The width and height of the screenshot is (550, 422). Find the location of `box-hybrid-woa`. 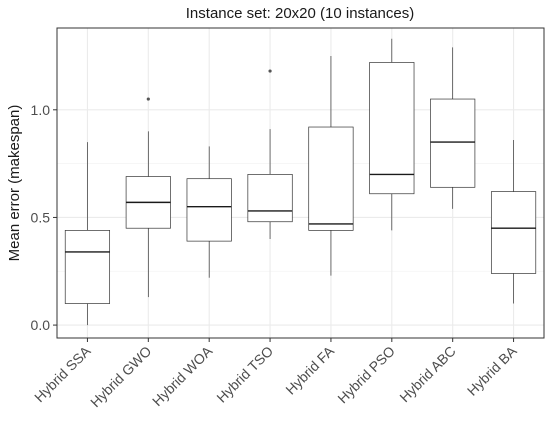

box-hybrid-woa is located at coordinates (209, 212).